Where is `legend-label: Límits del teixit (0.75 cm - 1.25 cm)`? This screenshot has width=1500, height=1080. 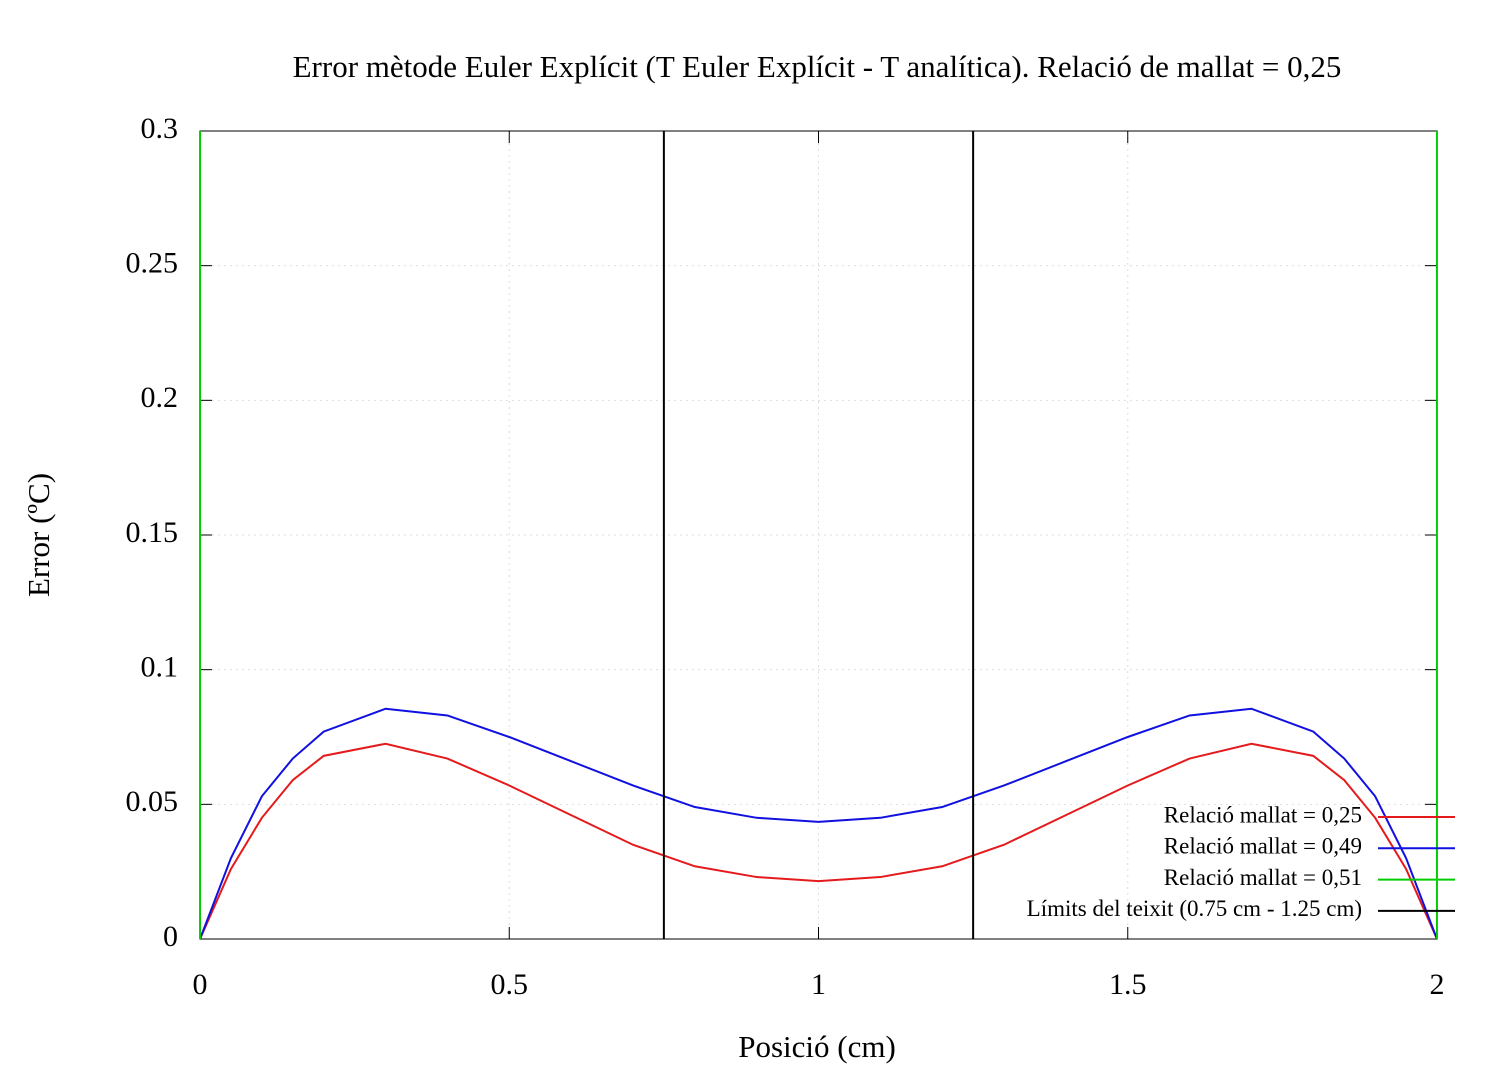 legend-label: Límits del teixit (0.75 cm - 1.25 cm) is located at coordinates (1194, 908).